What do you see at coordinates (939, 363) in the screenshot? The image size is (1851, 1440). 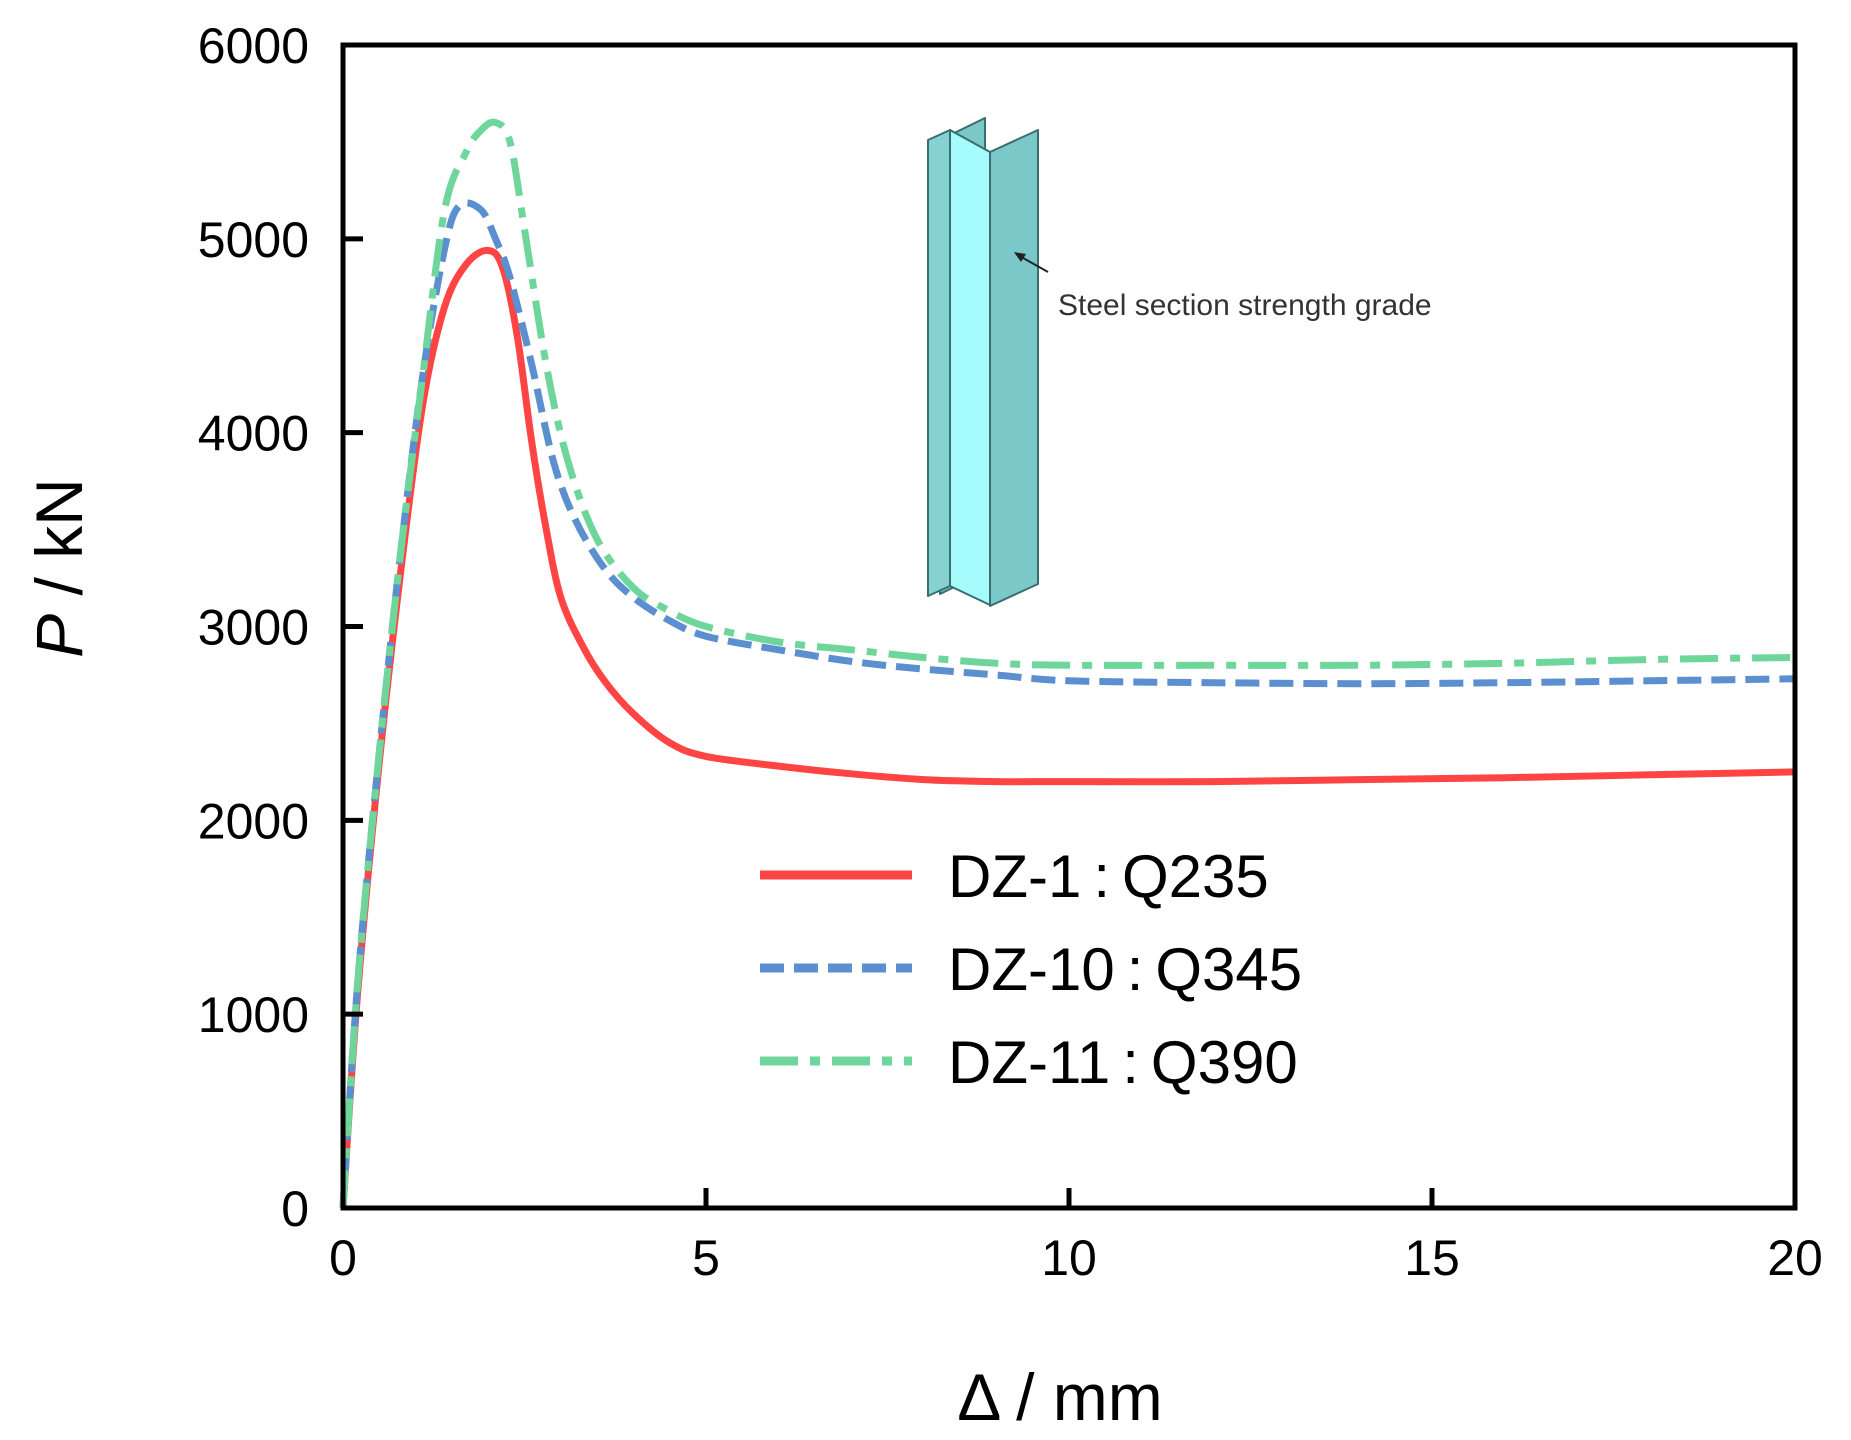 I see `column-front-flange-left` at bounding box center [939, 363].